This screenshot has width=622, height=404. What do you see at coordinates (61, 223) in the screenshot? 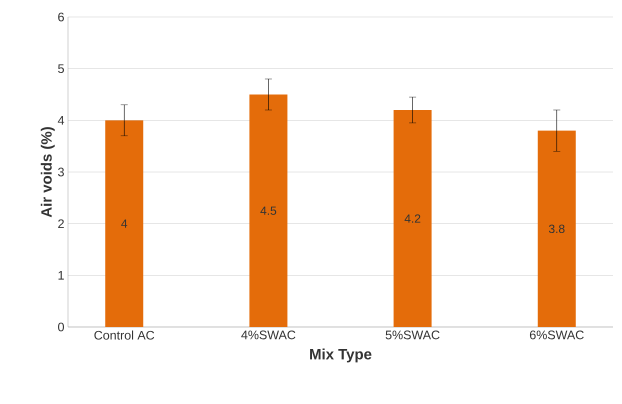
I see `y-tick-label: 2` at bounding box center [61, 223].